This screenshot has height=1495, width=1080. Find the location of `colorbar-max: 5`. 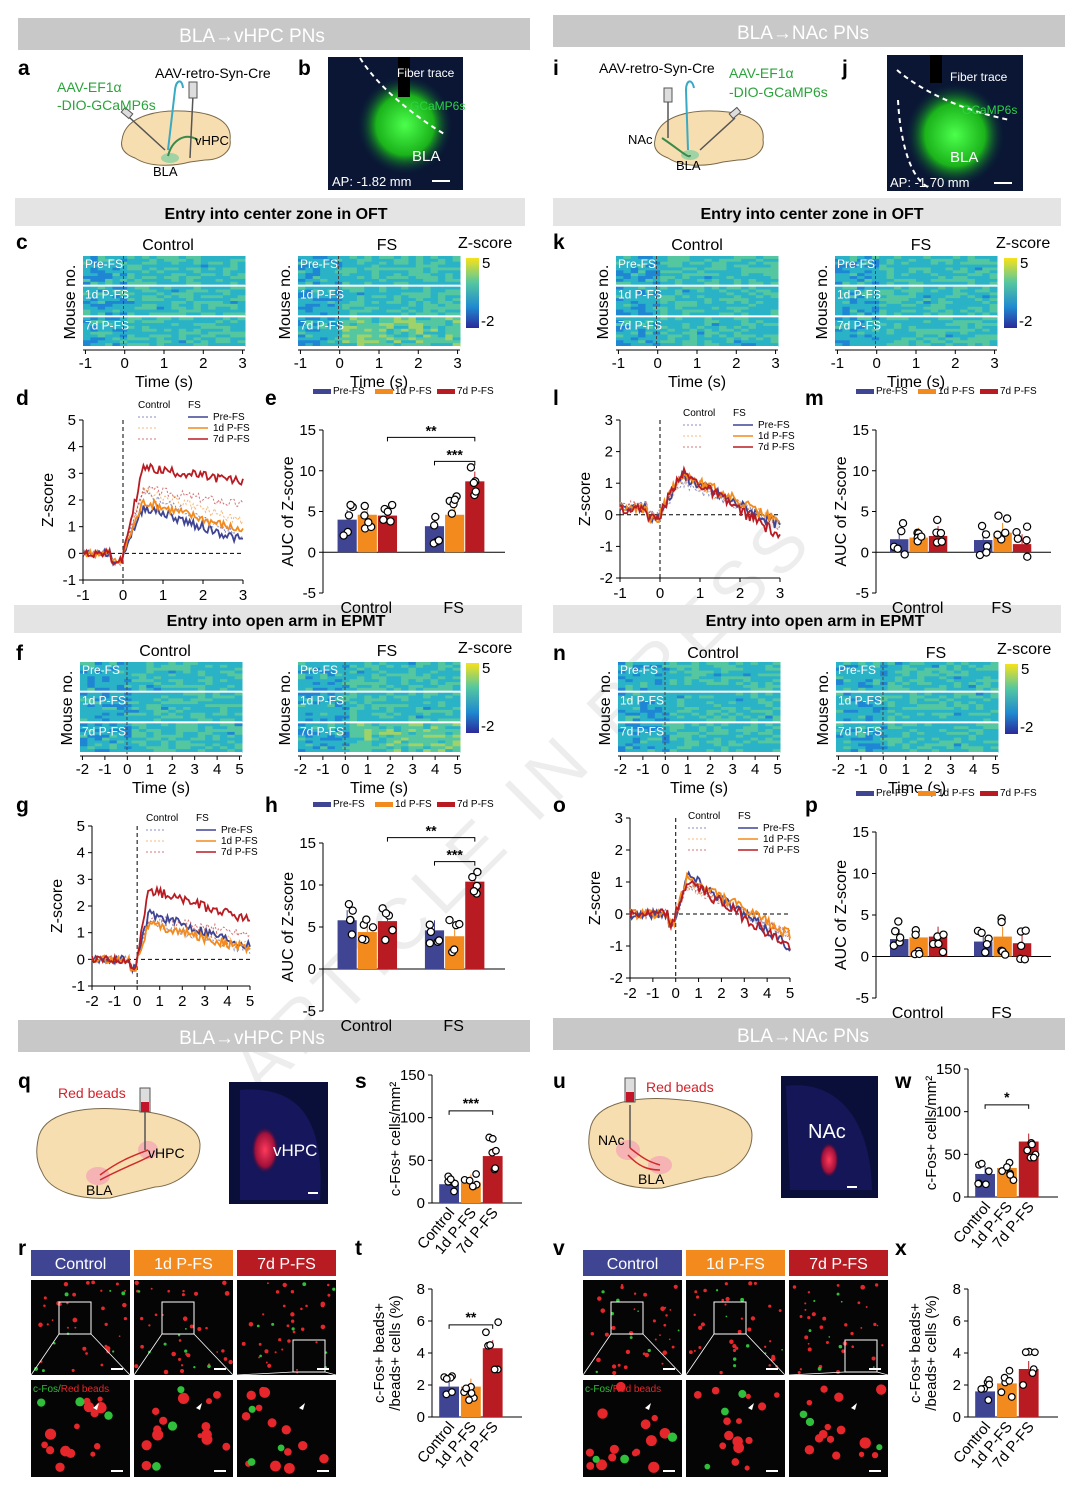

colorbar-max: 5 is located at coordinates (486, 263).